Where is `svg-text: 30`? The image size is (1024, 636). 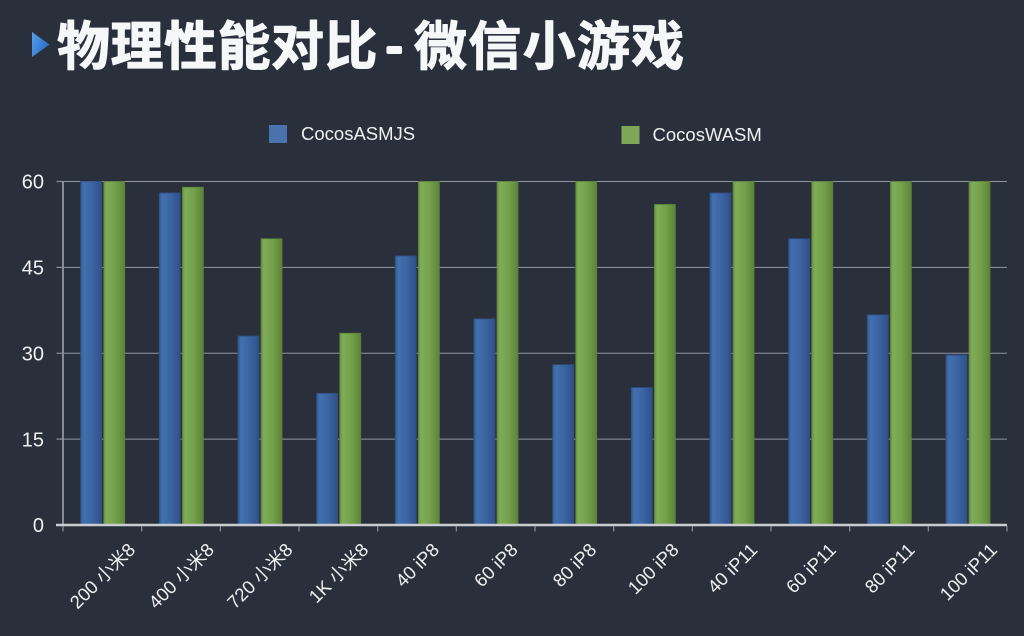 svg-text: 30 is located at coordinates (33, 354).